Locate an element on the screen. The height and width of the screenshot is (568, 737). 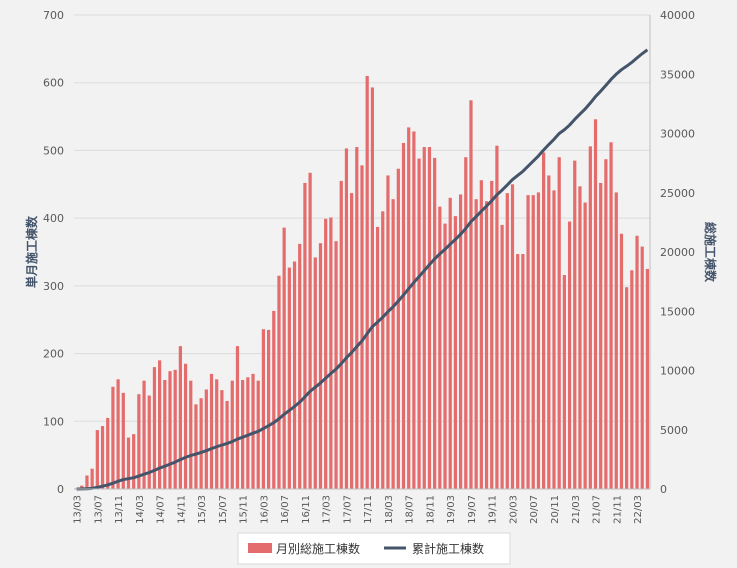
x-tick-label: 18/07 is located at coordinates (410, 509).